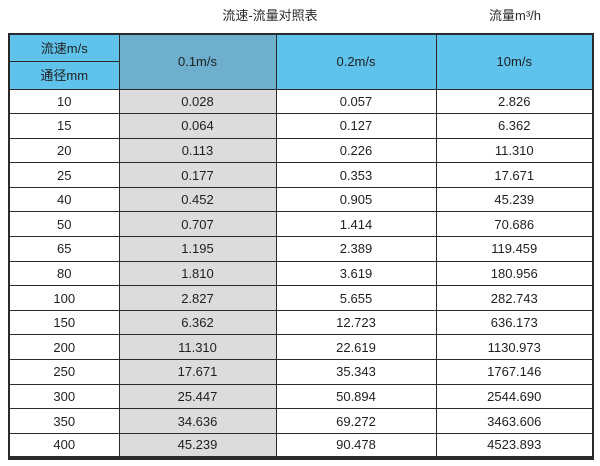 The width and height of the screenshot is (600, 466). I want to click on table-row: 80 1.810 3.619 180.956, so click(301, 273).